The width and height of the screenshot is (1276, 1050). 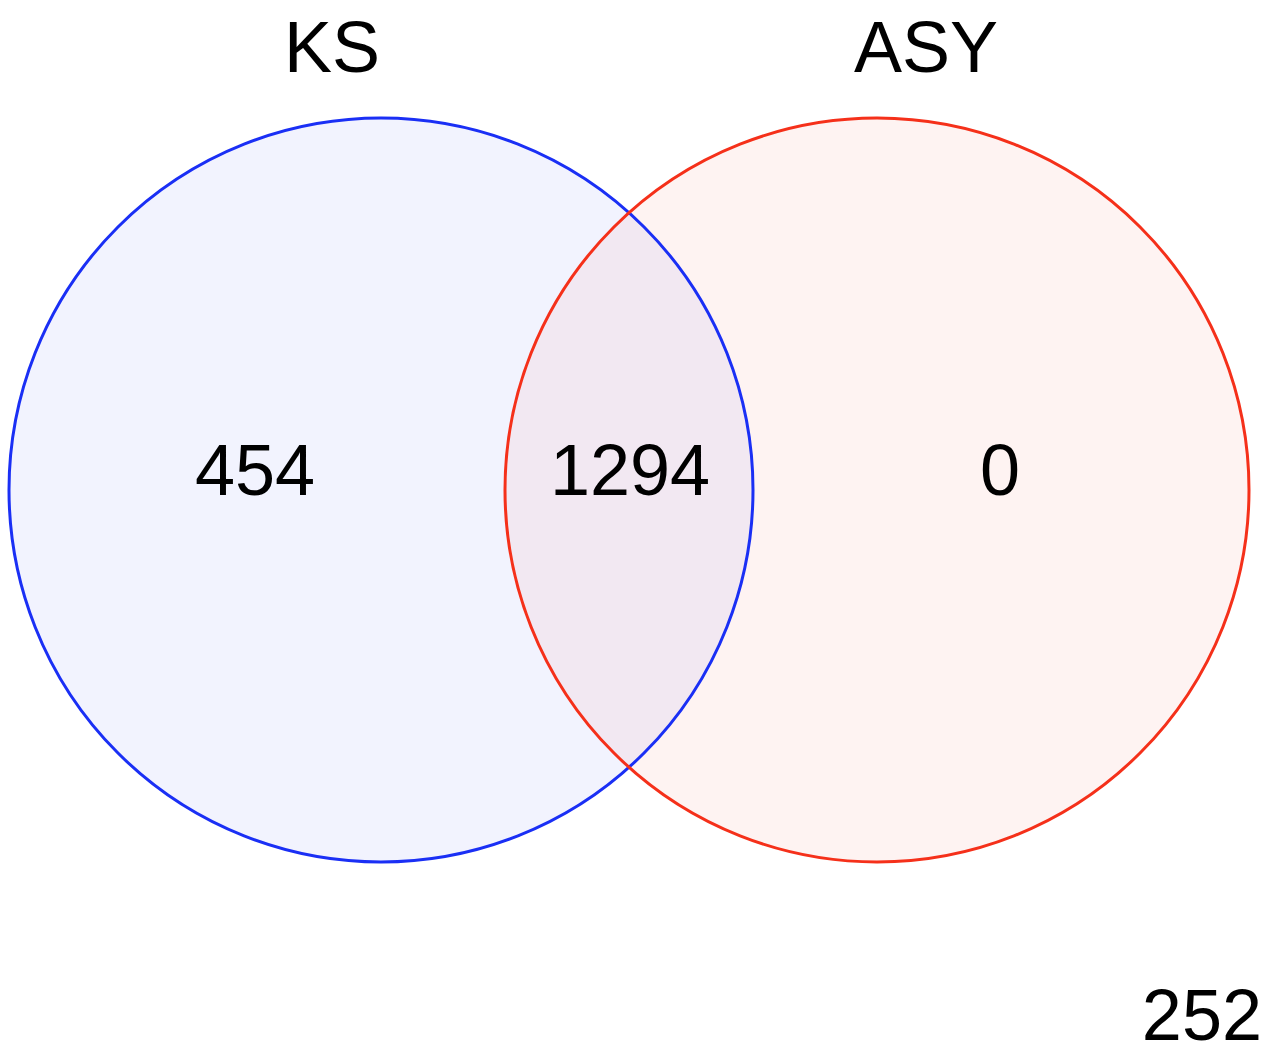 I want to click on text: KS, so click(x=332, y=47).